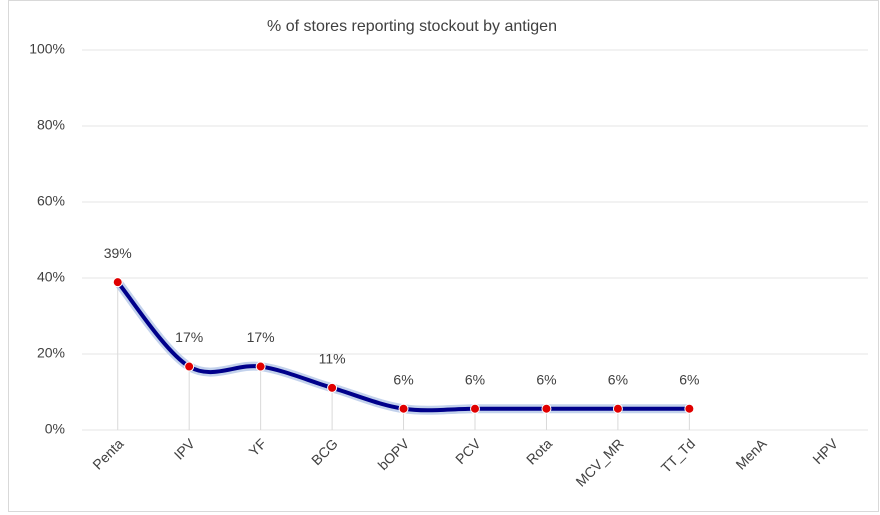  What do you see at coordinates (51, 277) in the screenshot?
I see `y-tick-label: 40%` at bounding box center [51, 277].